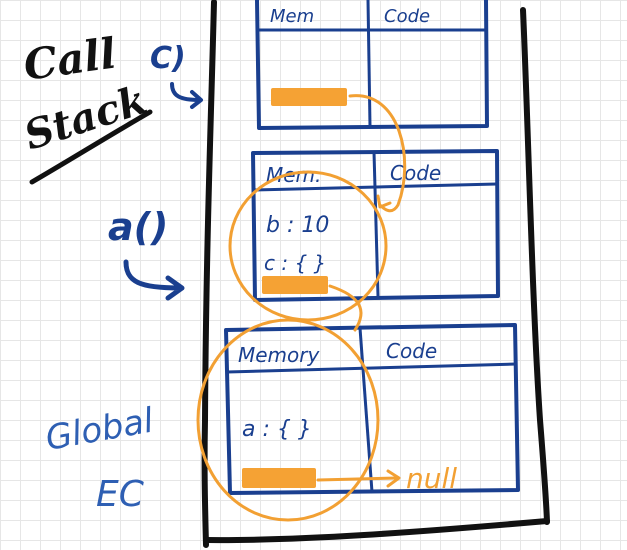  What do you see at coordinates (411, 351) in the screenshot?
I see `ec-global-code-header: Code` at bounding box center [411, 351].